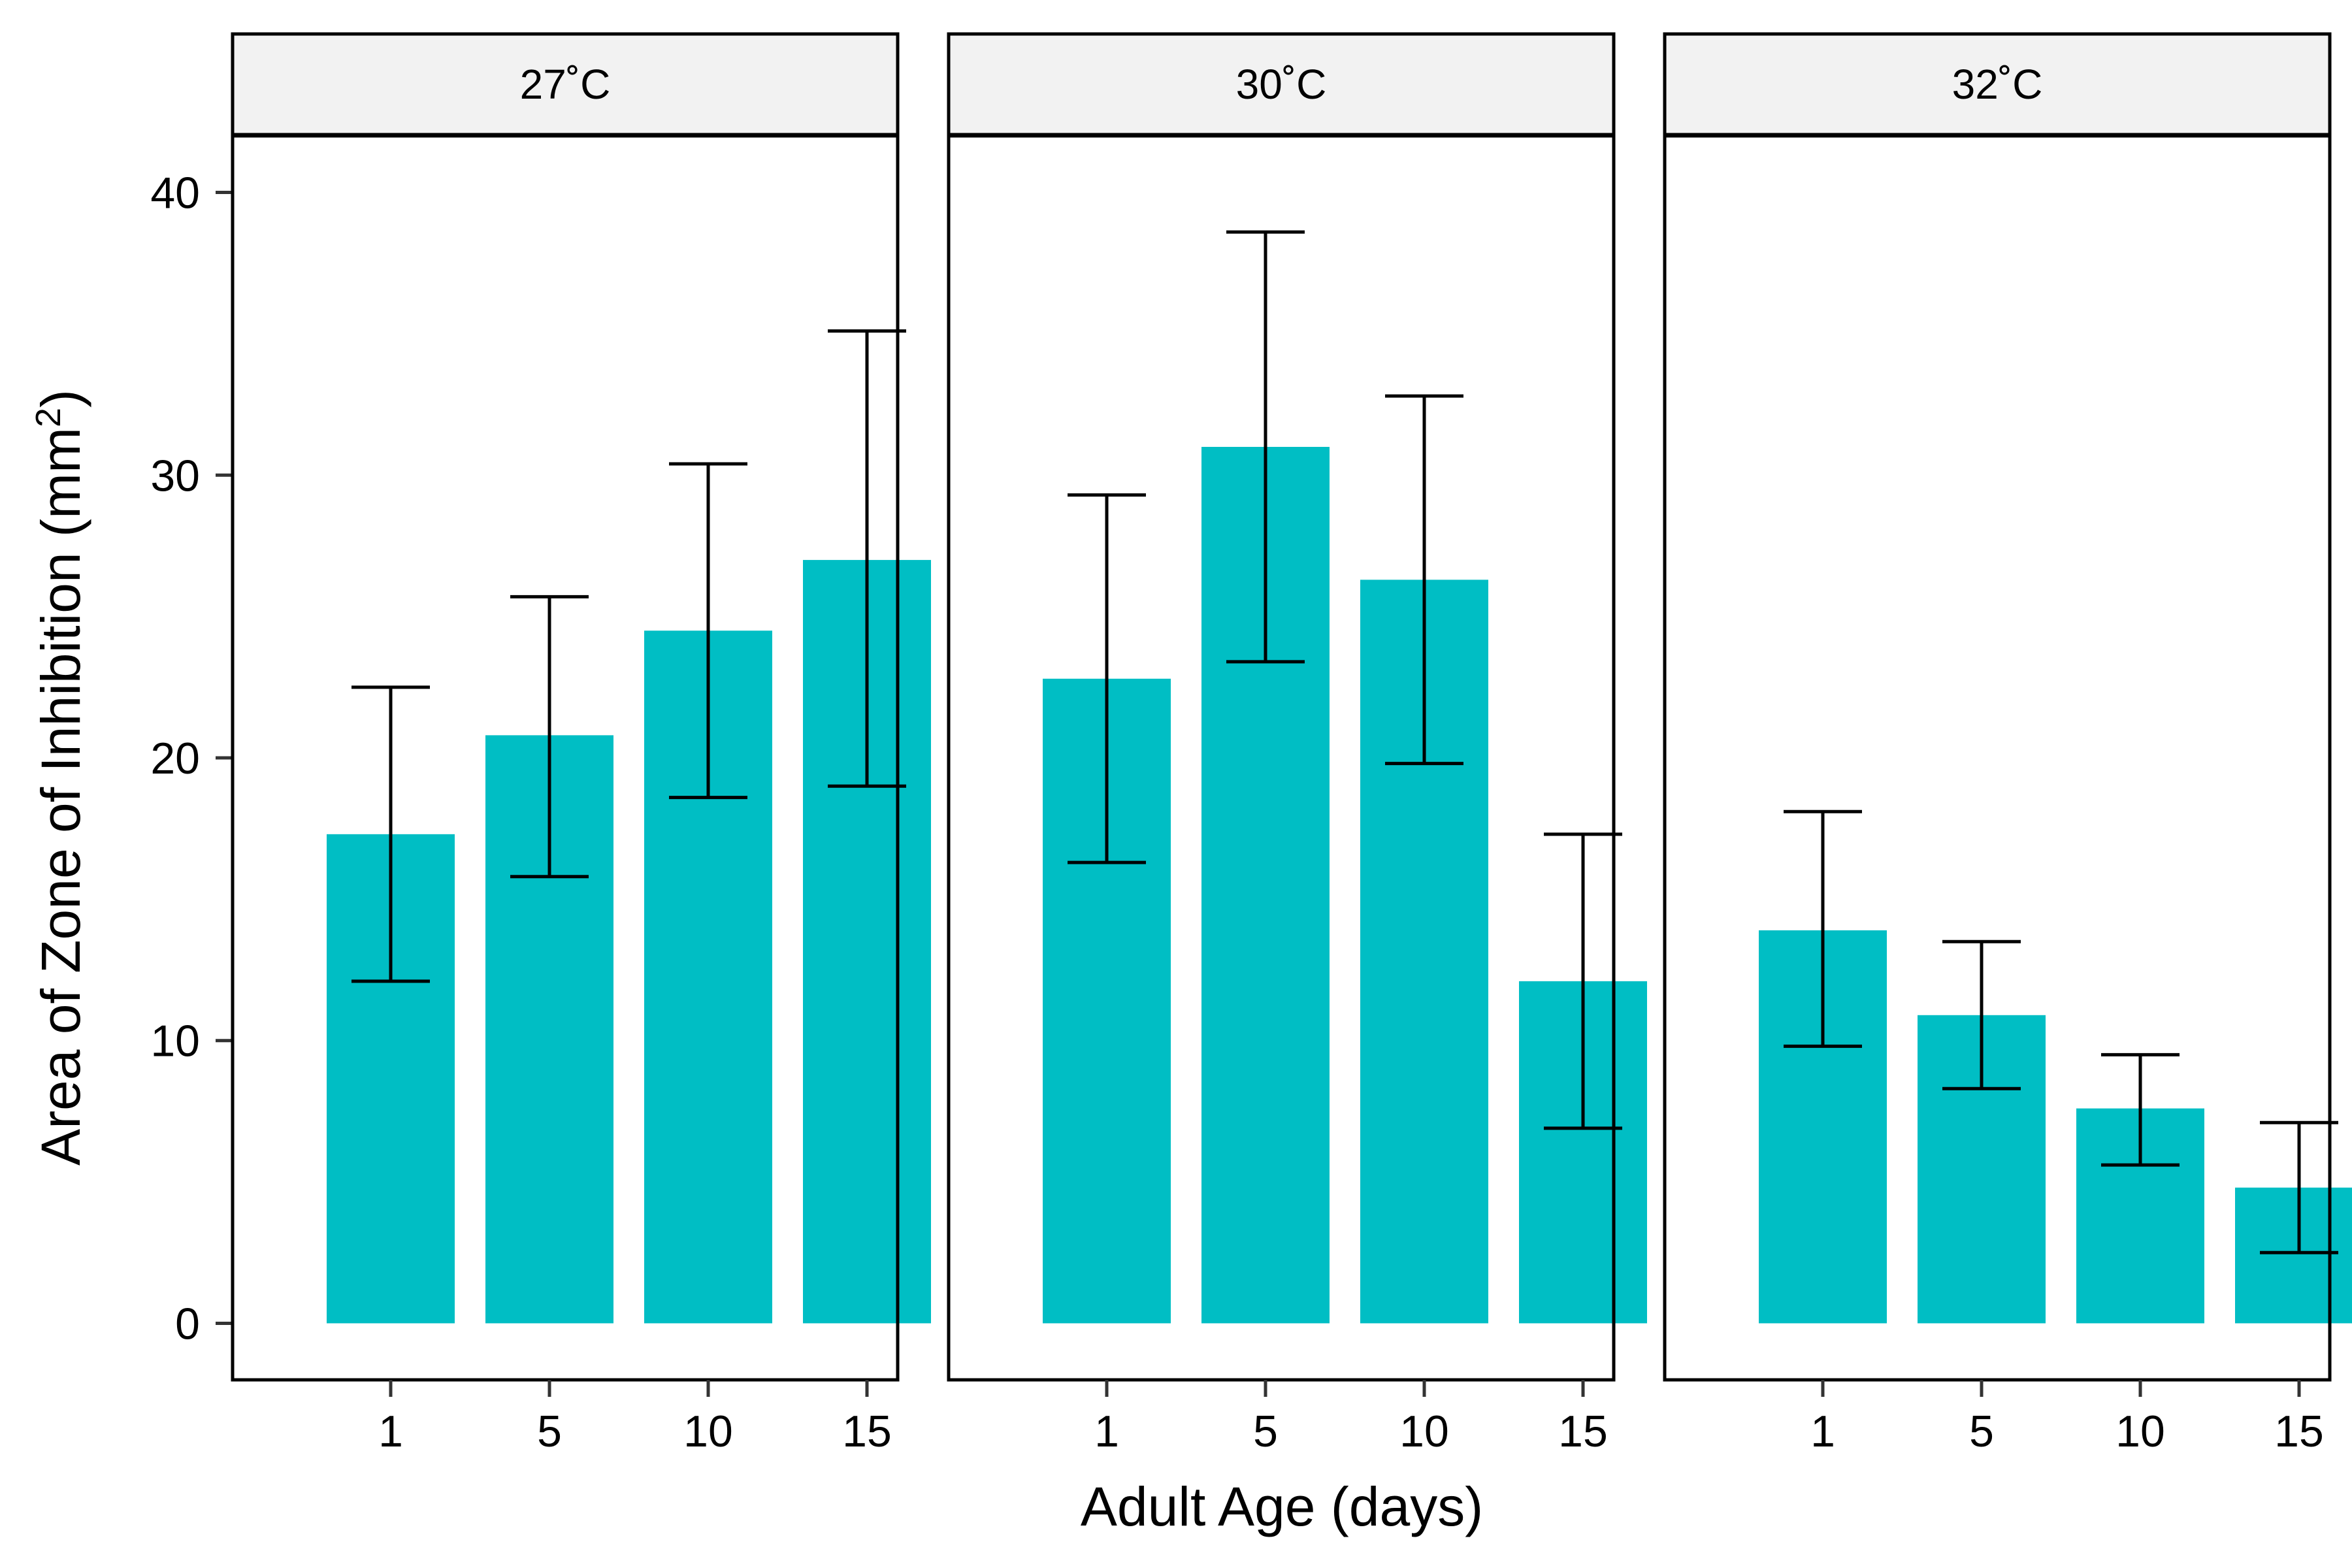  I want to click on y-tick-label: 40, so click(175, 193).